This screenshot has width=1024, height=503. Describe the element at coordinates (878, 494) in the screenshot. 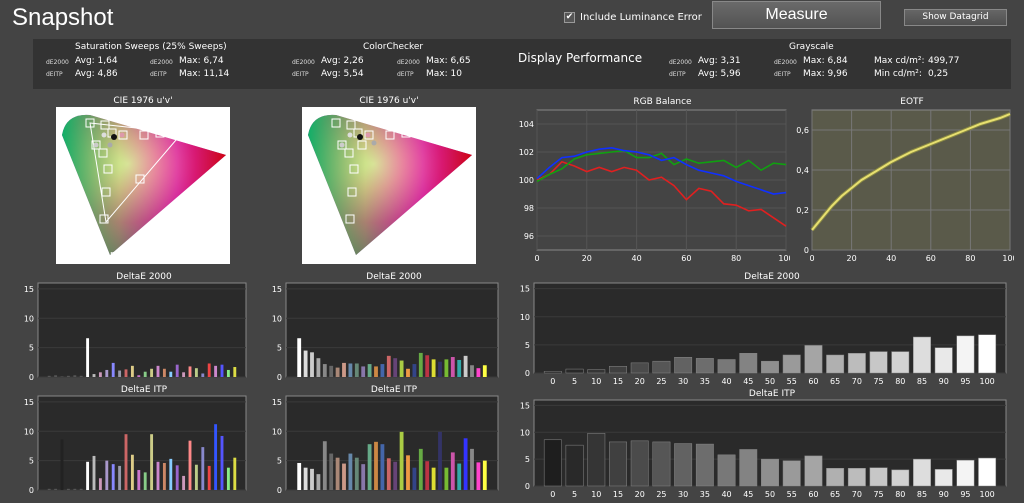

I see `x-tick-label: 75` at that location.